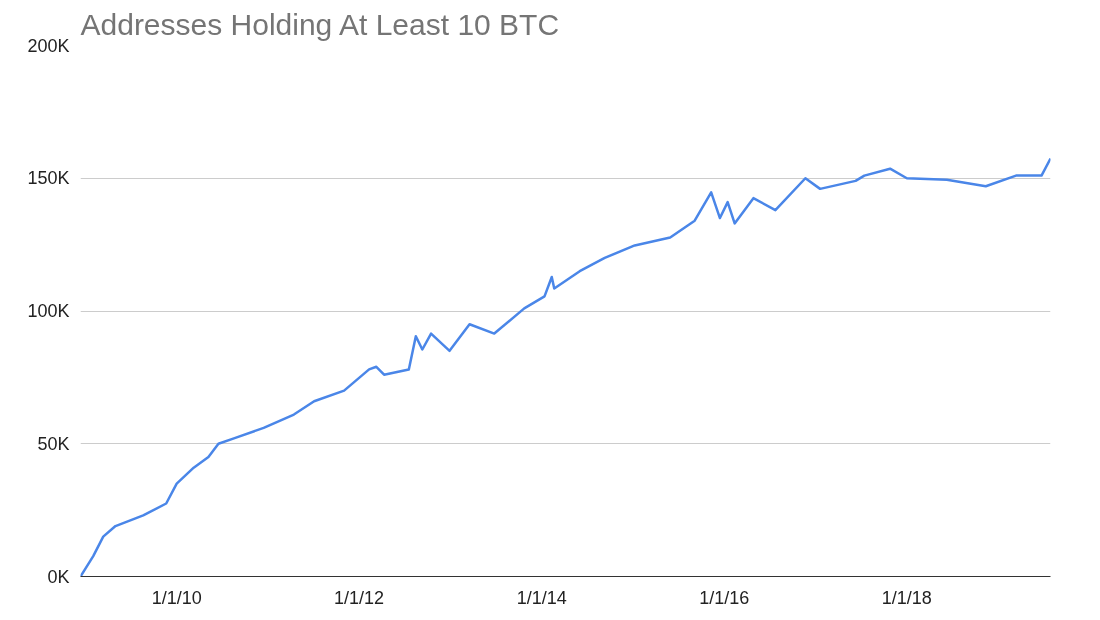 The image size is (1100, 620). What do you see at coordinates (48, 311) in the screenshot?
I see `y-tick-label: 100K` at bounding box center [48, 311].